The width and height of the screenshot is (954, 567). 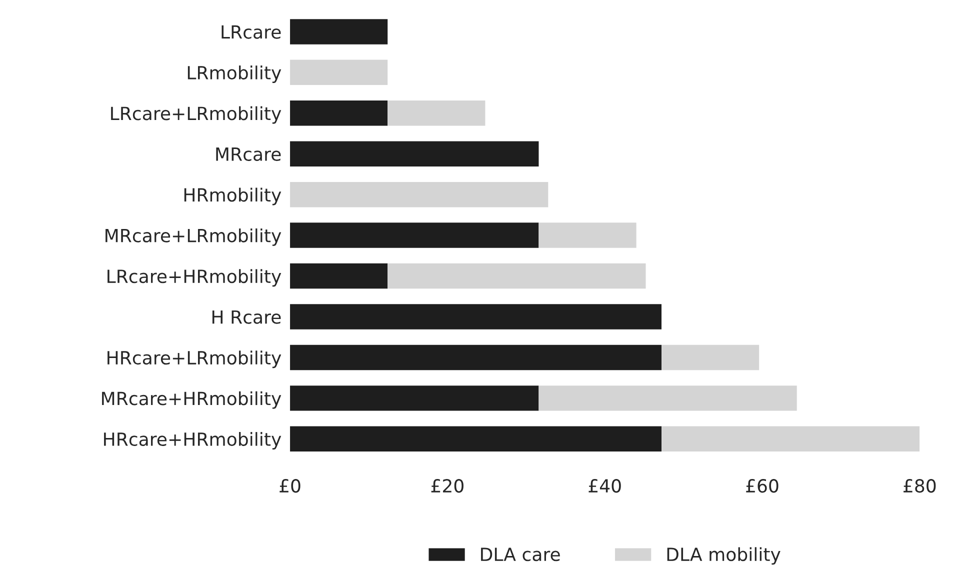 I want to click on y-tick-label: MRcare, so click(x=248, y=154).